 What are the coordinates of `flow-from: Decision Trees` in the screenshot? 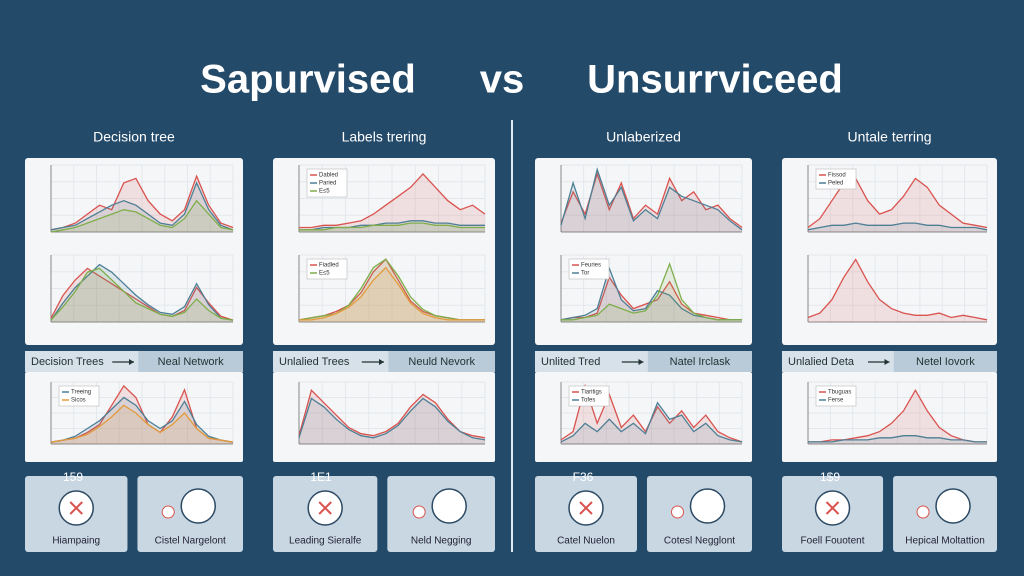 It's located at (67, 362).